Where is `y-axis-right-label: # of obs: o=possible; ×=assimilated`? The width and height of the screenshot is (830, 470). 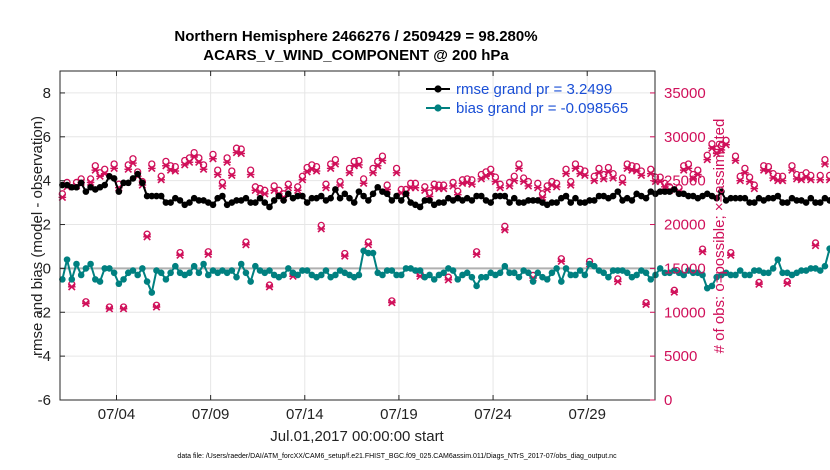 y-axis-right-label: # of obs: o=possible; ×=assimilated is located at coordinates (719, 236).